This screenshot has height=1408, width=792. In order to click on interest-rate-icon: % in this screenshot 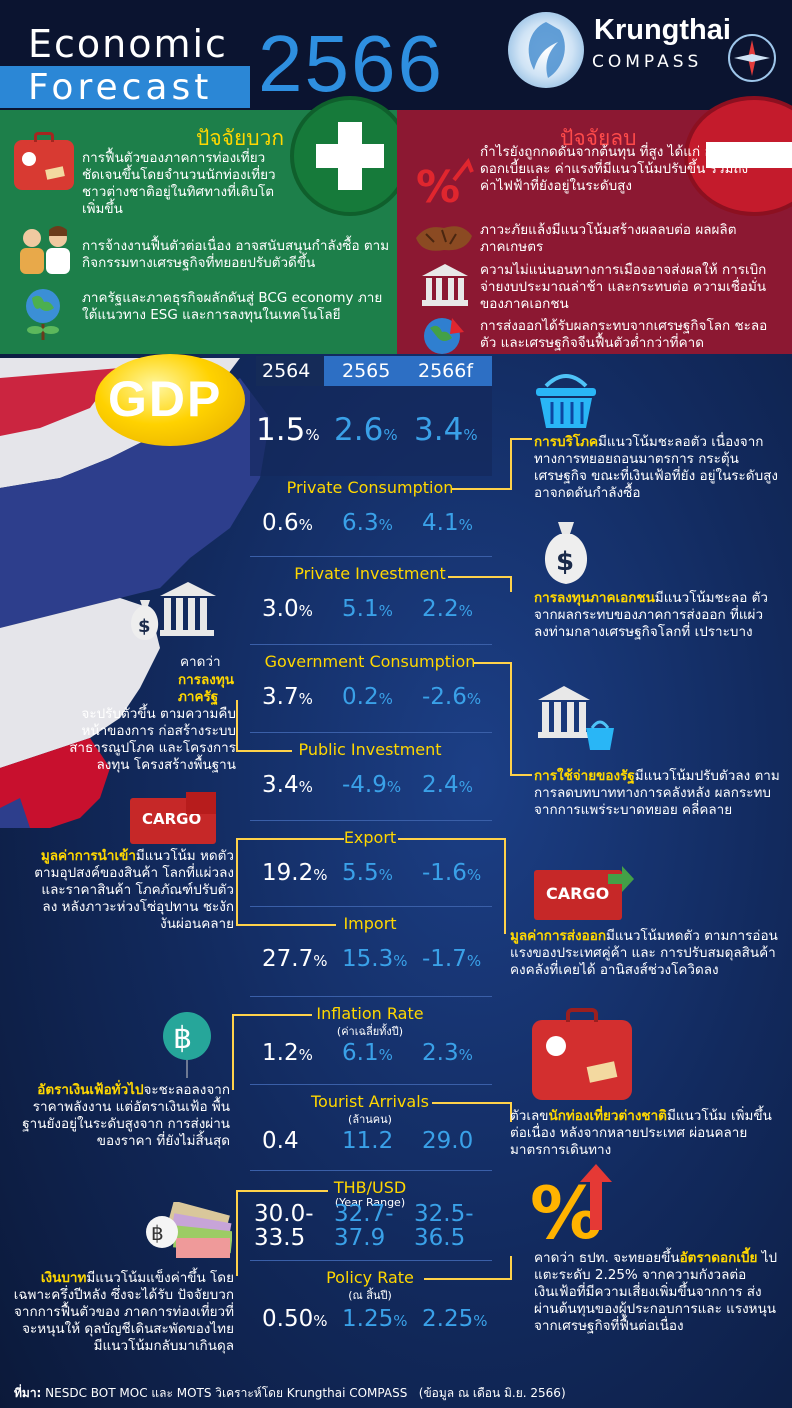, I will do `click(575, 1207)`.